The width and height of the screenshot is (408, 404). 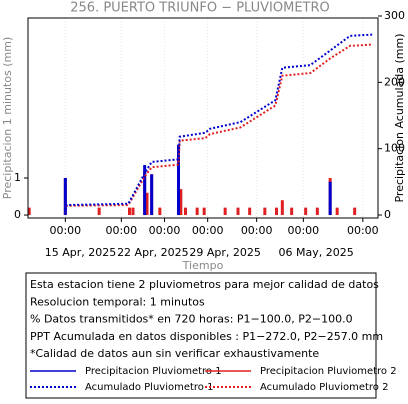 I want to click on y2-tick-label: 0, so click(x=387, y=214).